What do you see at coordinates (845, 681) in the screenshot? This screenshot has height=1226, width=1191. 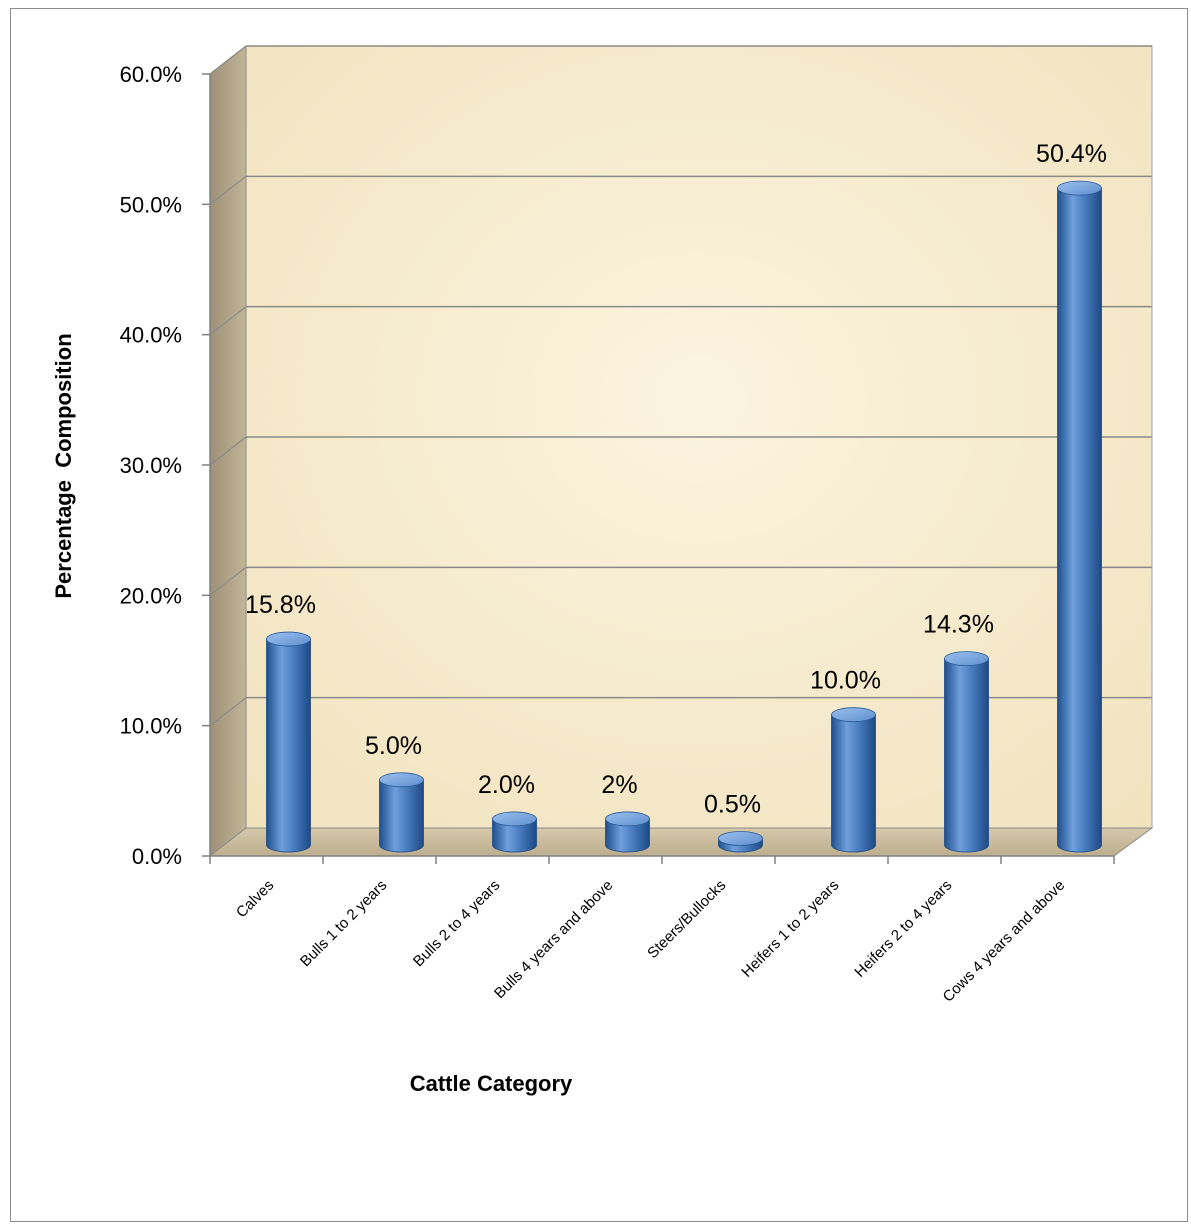 I see `data-label: 10.0%` at bounding box center [845, 681].